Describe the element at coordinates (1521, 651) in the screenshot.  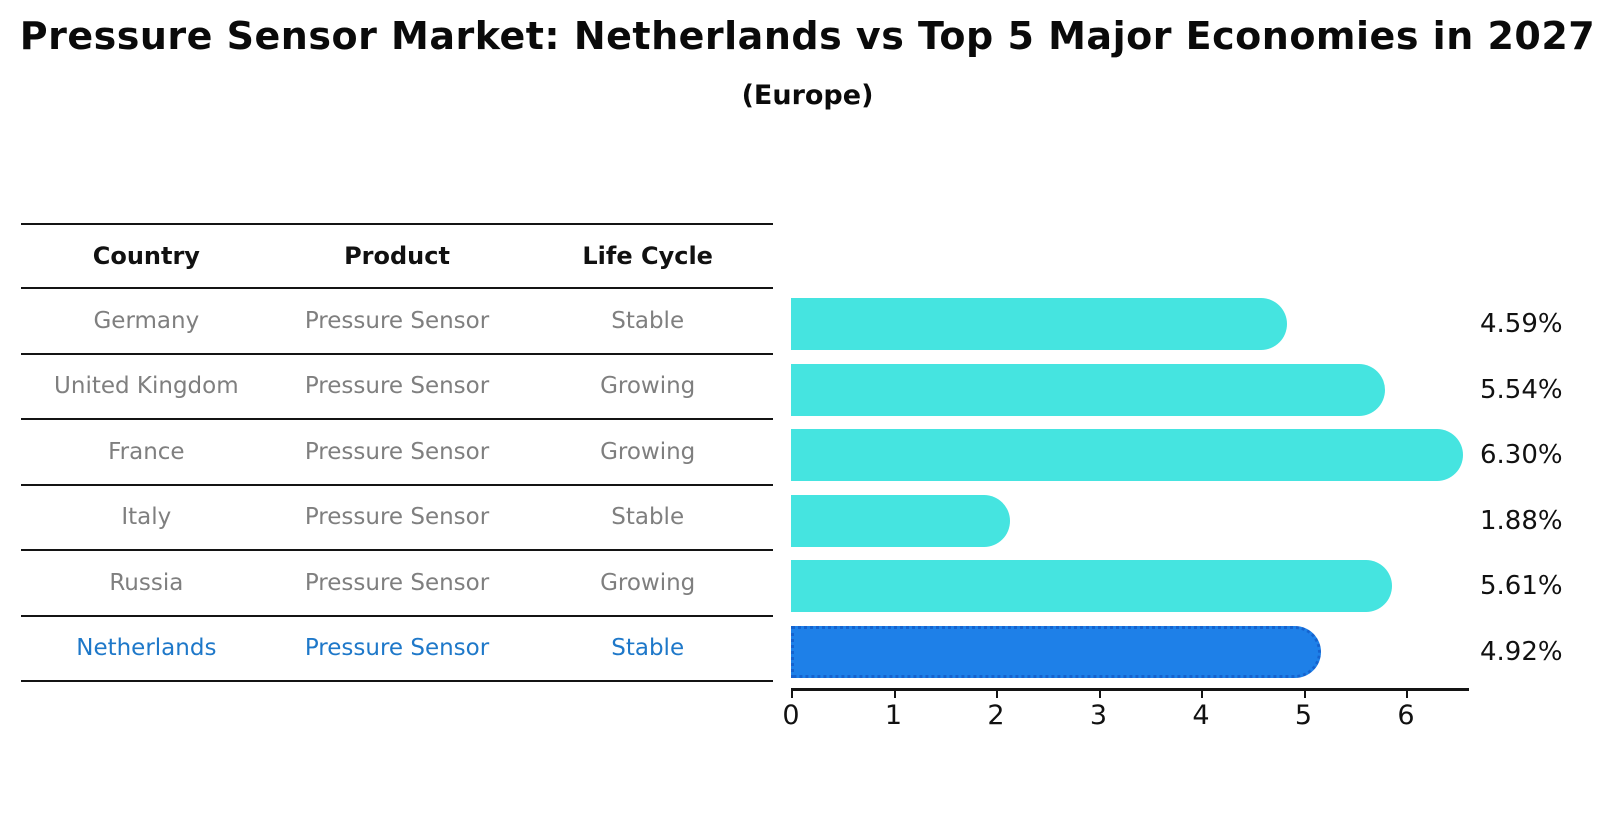
I see `value-label-netherlands: 4.92%` at that location.